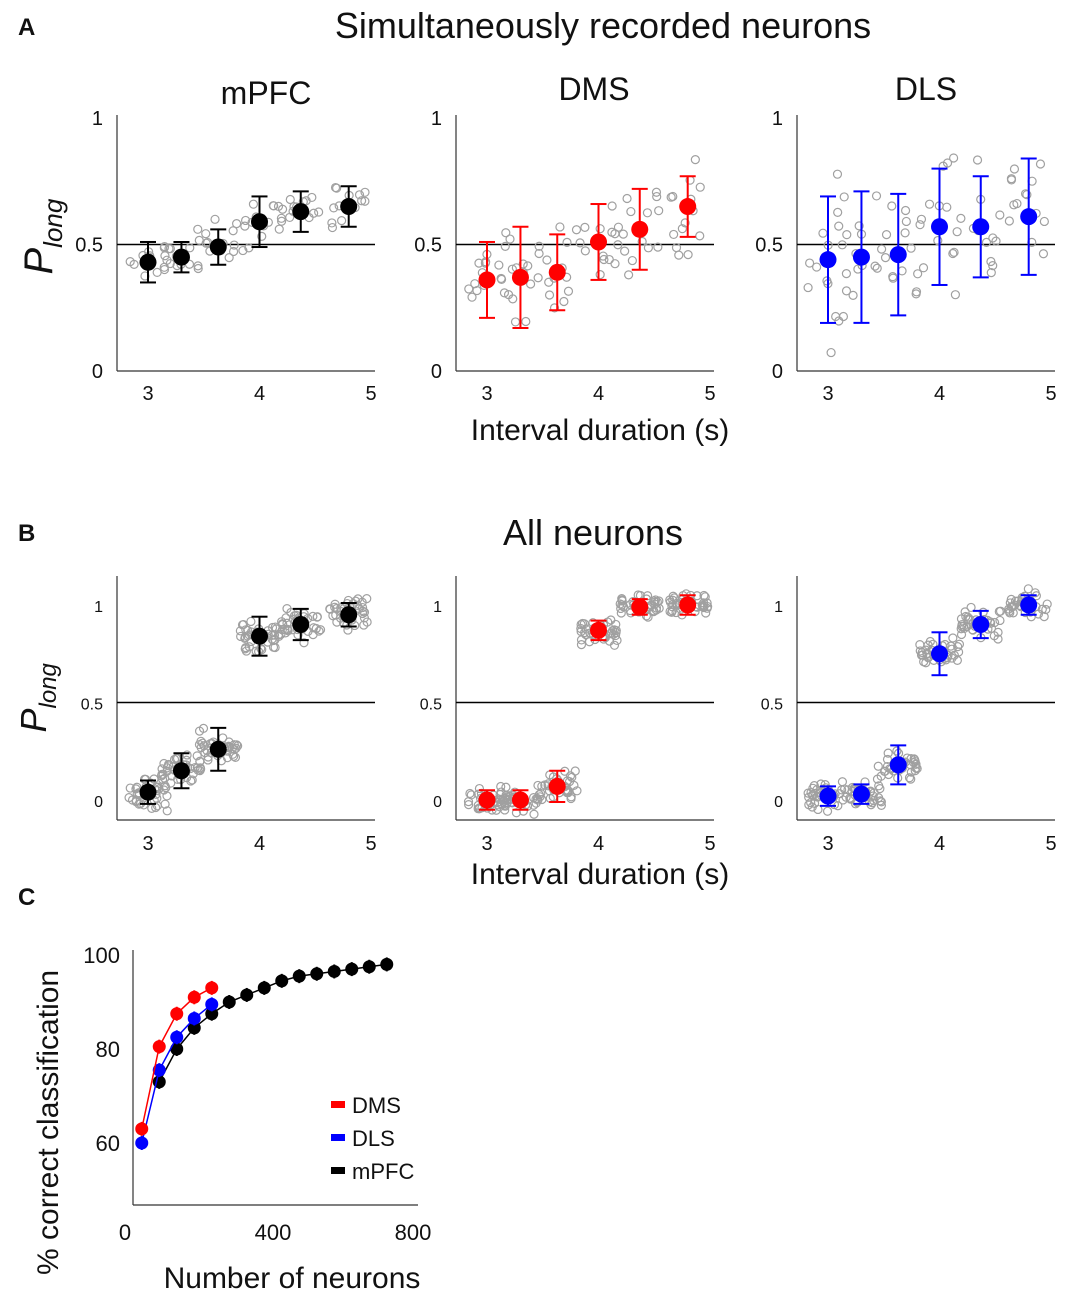 The width and height of the screenshot is (1070, 1300). What do you see at coordinates (436, 119) in the screenshot?
I see `panel-a-dms-ytick-label: 1` at bounding box center [436, 119].